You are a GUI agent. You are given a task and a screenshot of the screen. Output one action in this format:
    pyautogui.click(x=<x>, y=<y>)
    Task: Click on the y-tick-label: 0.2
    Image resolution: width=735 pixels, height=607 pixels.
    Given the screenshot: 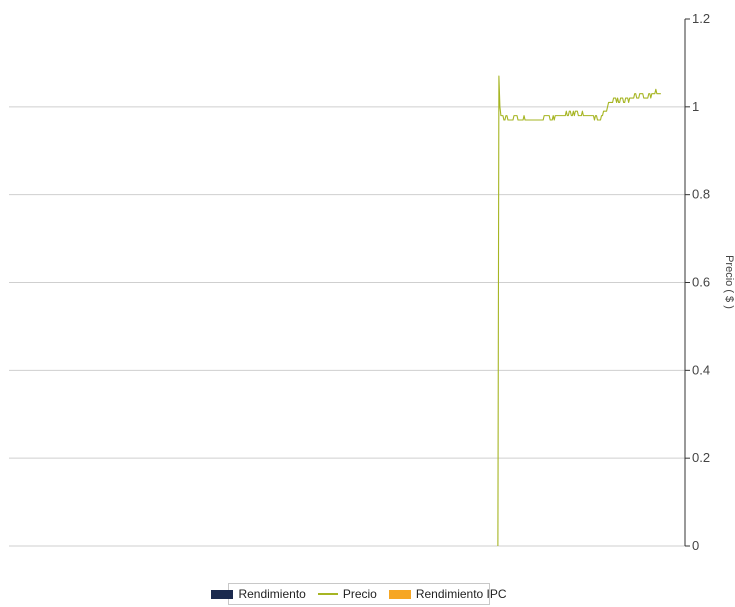 What is the action you would take?
    pyautogui.click(x=701, y=457)
    